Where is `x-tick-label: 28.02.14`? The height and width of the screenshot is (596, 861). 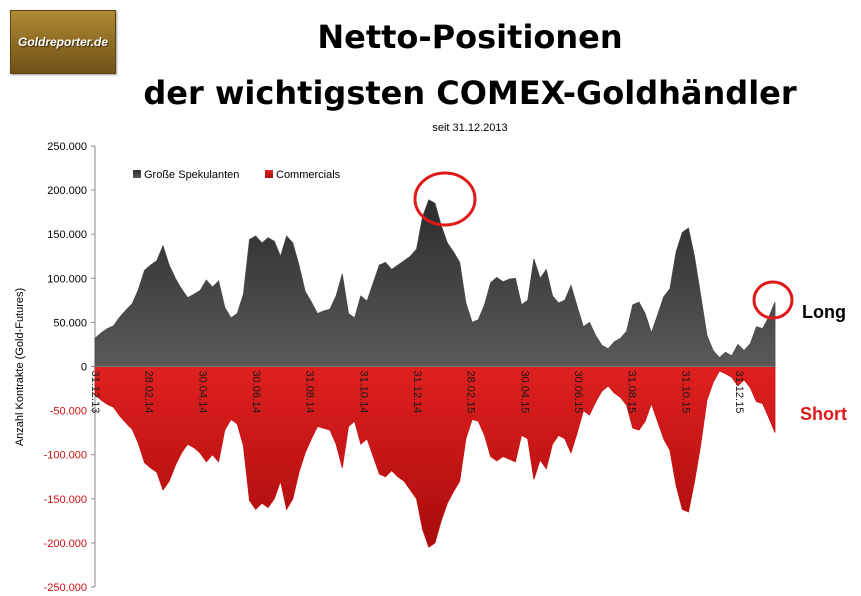 x-tick-label: 28.02.14 is located at coordinates (149, 392).